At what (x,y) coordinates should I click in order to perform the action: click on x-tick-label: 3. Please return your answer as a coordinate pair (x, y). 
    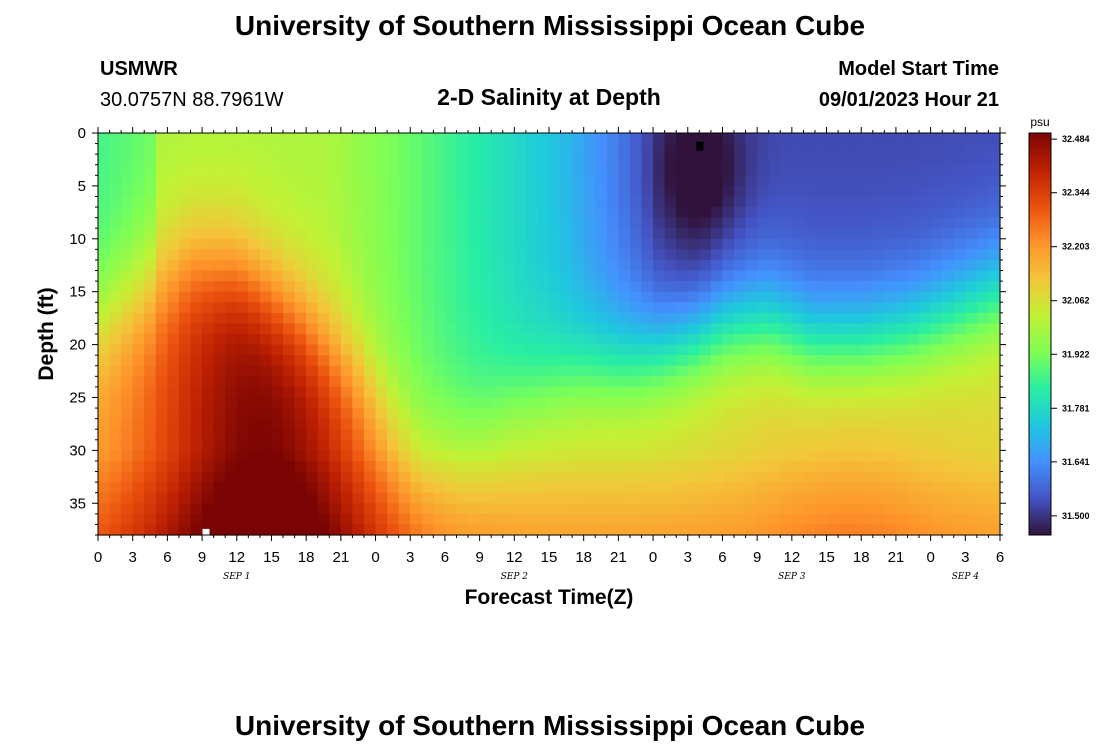
    Looking at the image, I should click on (410, 557).